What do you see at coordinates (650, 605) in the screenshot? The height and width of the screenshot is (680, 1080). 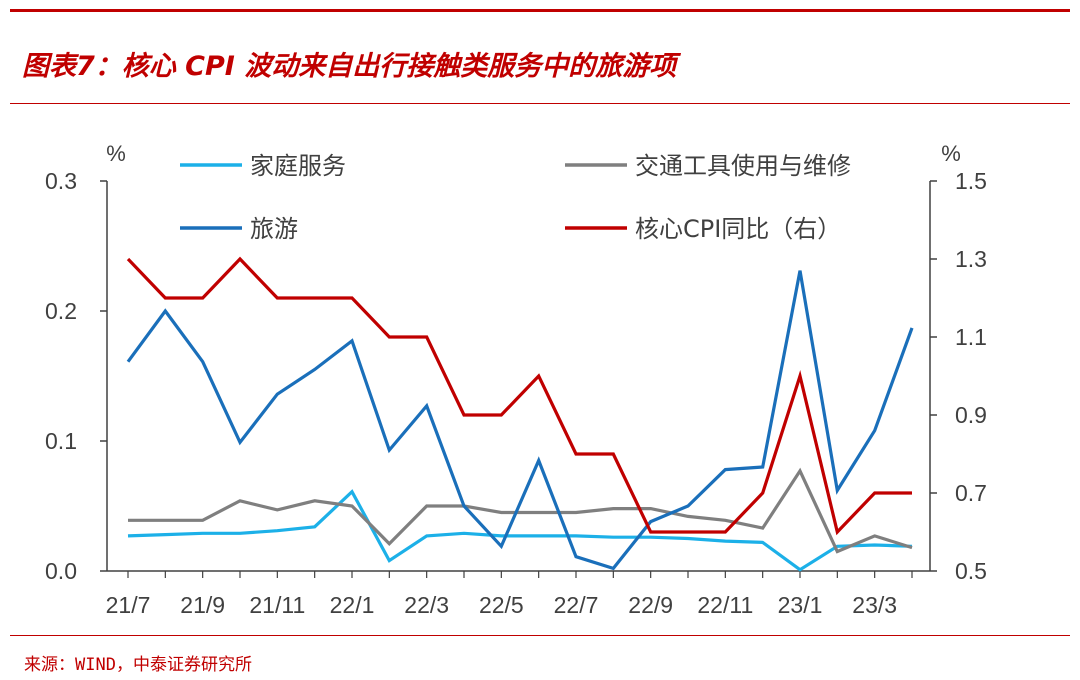 I see `x-tick-label: 22/9` at bounding box center [650, 605].